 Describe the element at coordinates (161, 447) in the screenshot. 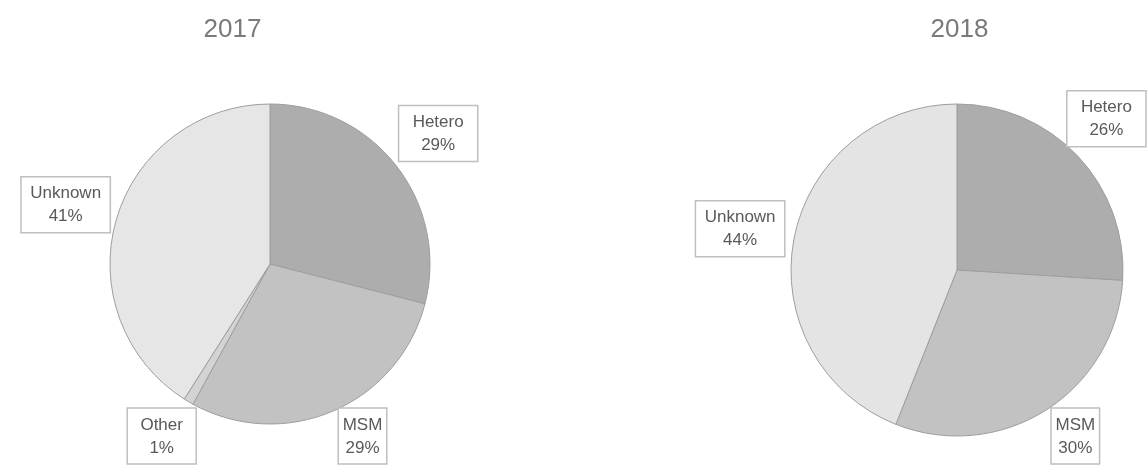

I see `data-label: 1%` at that location.